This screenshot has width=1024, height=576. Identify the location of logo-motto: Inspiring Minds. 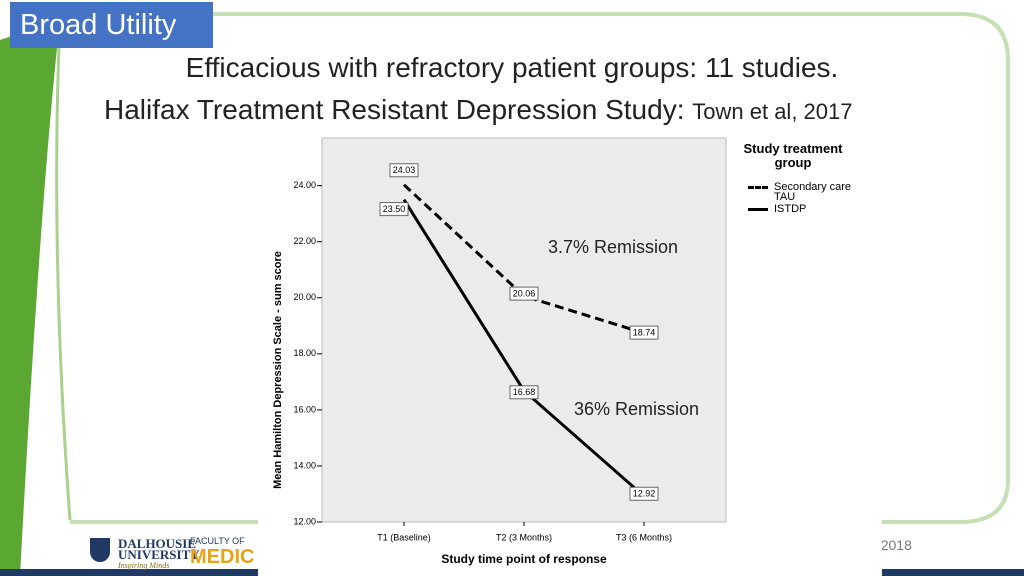
(144, 565).